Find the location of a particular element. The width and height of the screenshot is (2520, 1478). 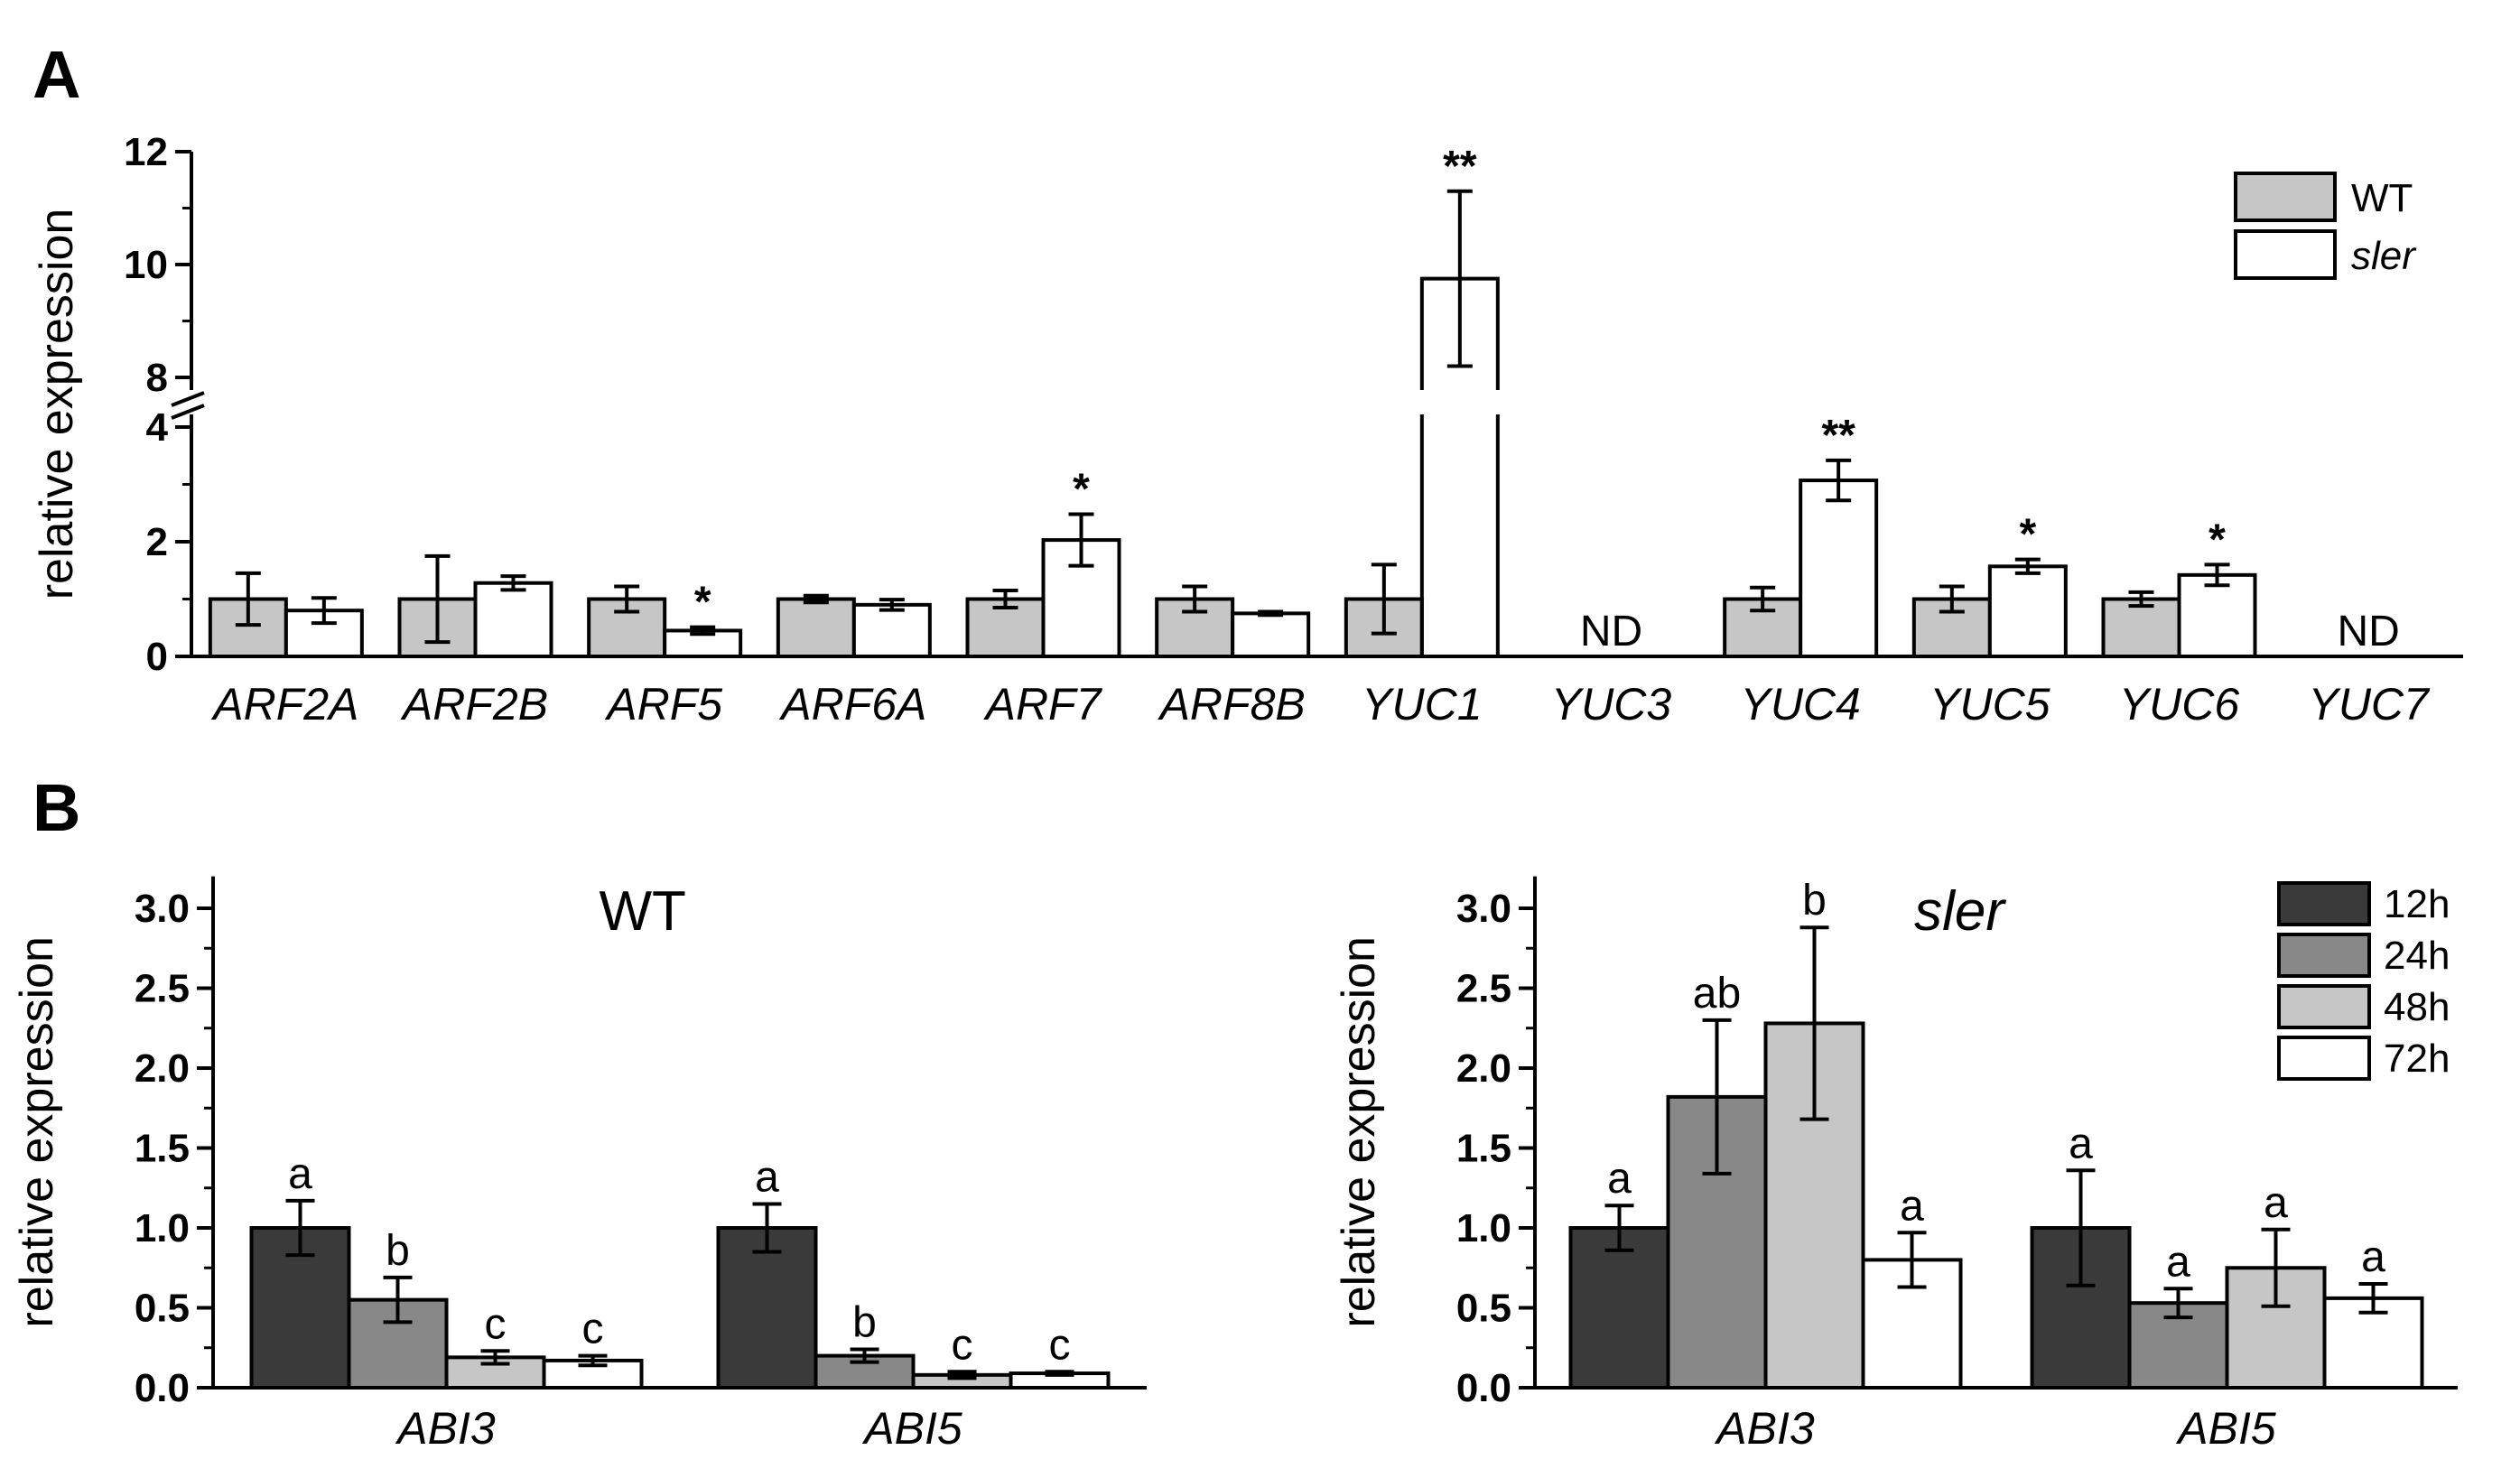

legend-label: 72h is located at coordinates (2417, 1058).